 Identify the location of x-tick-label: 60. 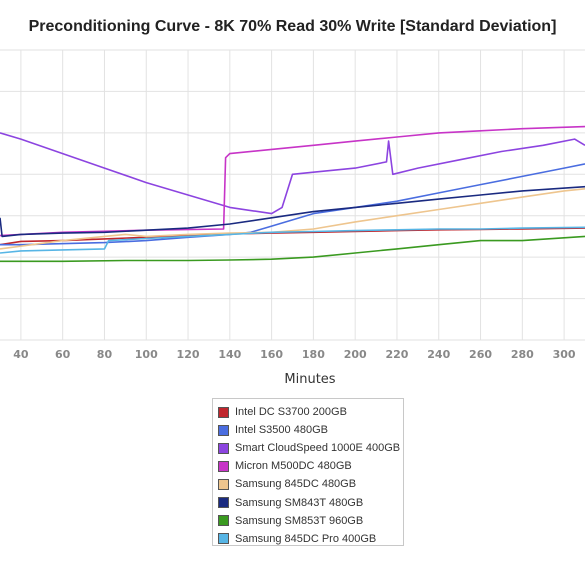
(63, 354).